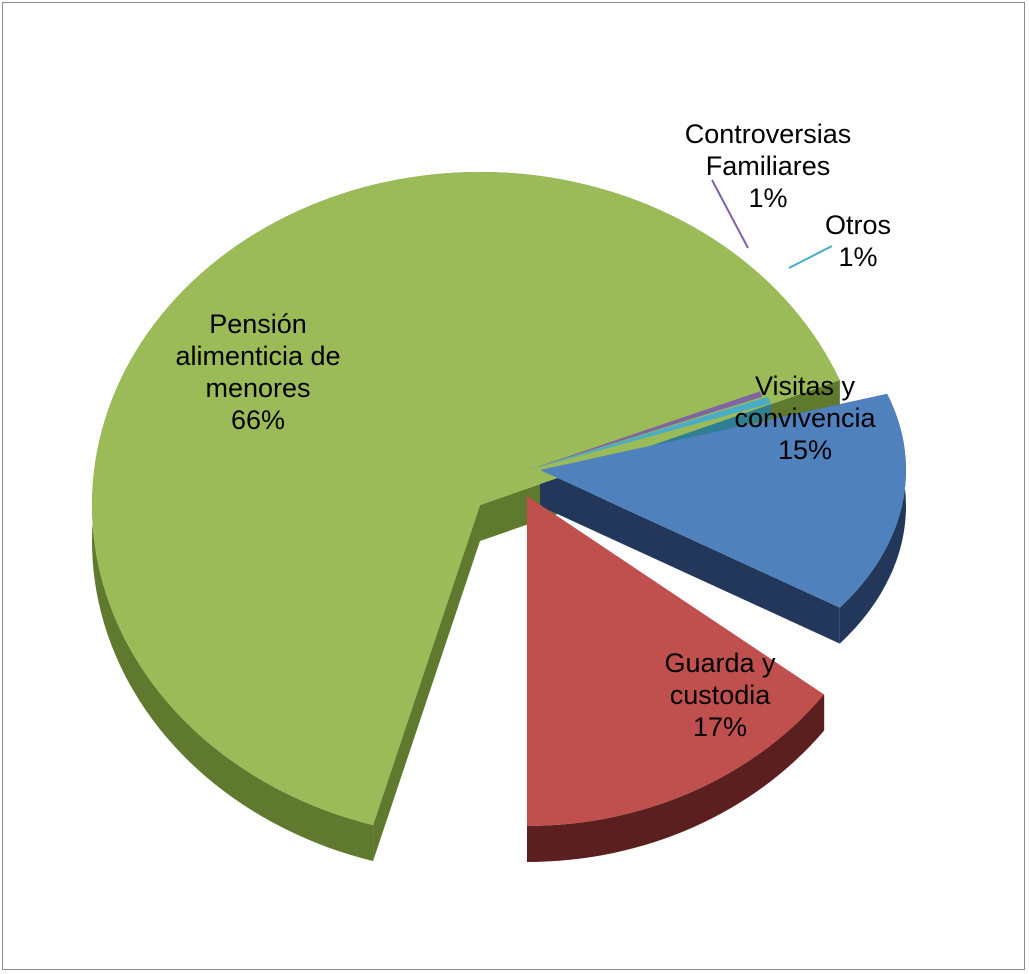 This screenshot has width=1029, height=974. What do you see at coordinates (720, 663) in the screenshot?
I see `data-label-category: Guarda y` at bounding box center [720, 663].